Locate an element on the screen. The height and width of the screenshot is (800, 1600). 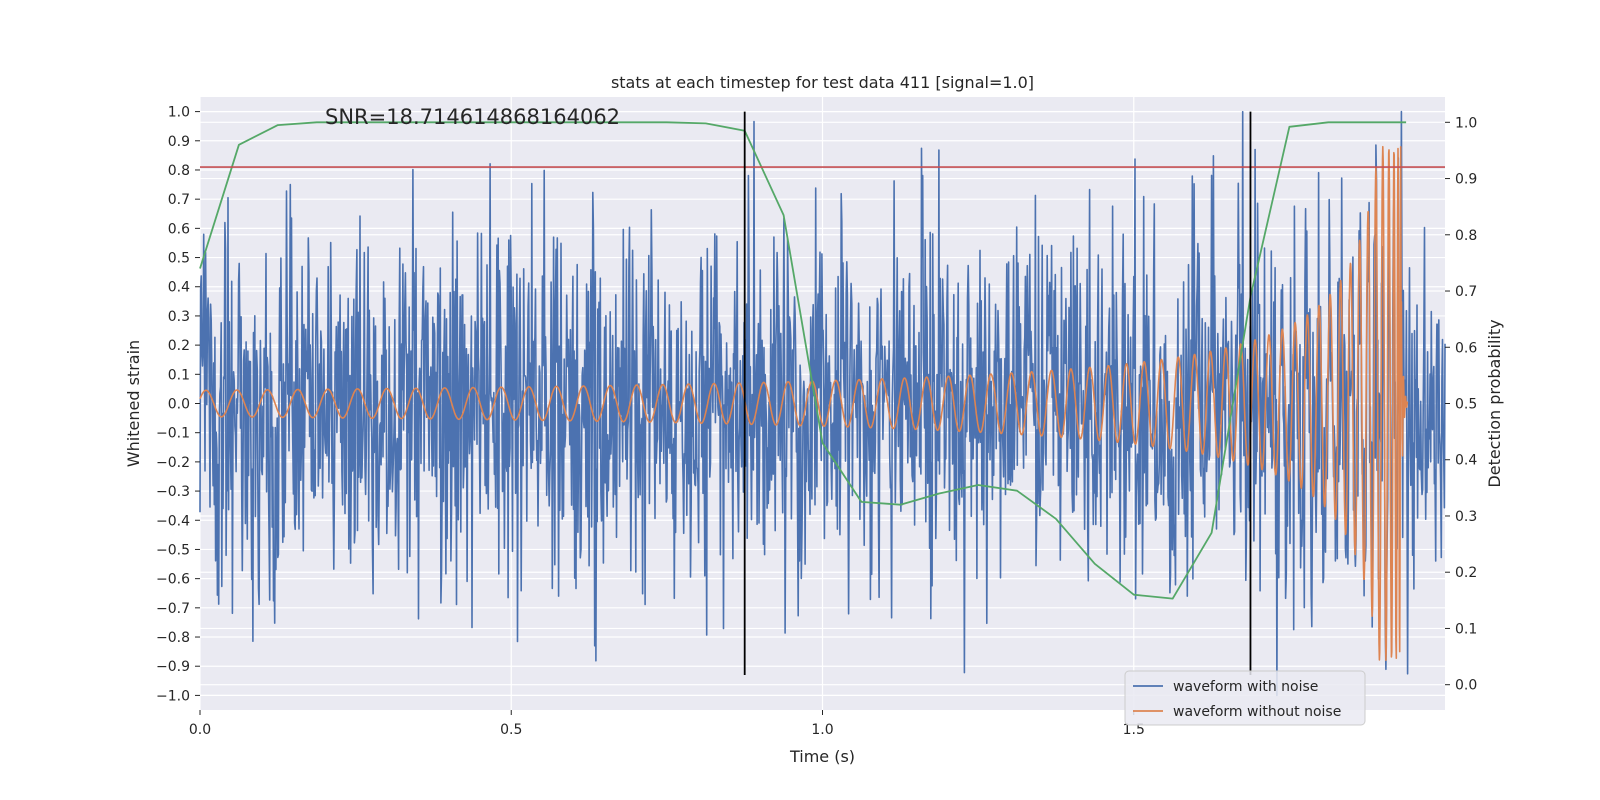
x-tick-label: 0.5 is located at coordinates (511, 730).